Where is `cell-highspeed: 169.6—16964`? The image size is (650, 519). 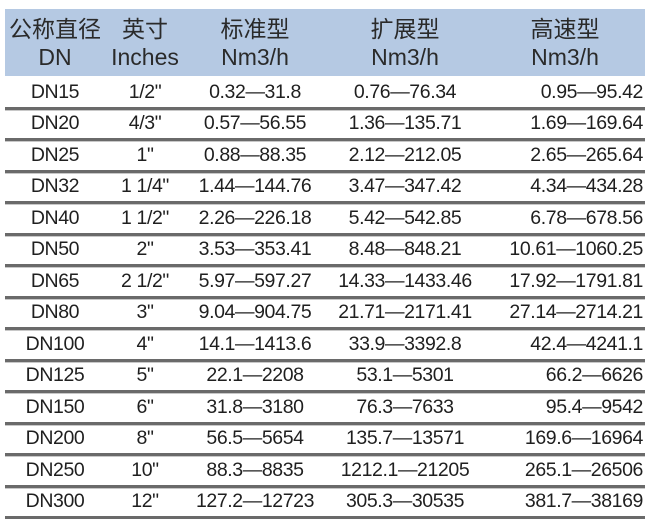
cell-highspeed: 169.6—16964 is located at coordinates (565, 438).